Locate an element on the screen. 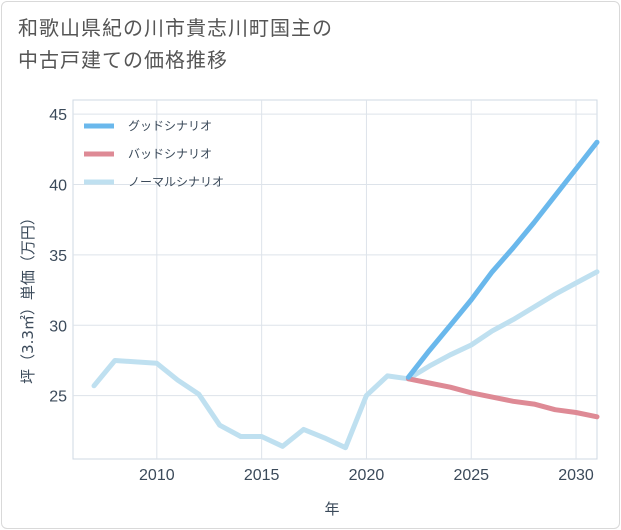 The width and height of the screenshot is (621, 530). legend-label-1: バッドシナリオ is located at coordinates (170, 154).